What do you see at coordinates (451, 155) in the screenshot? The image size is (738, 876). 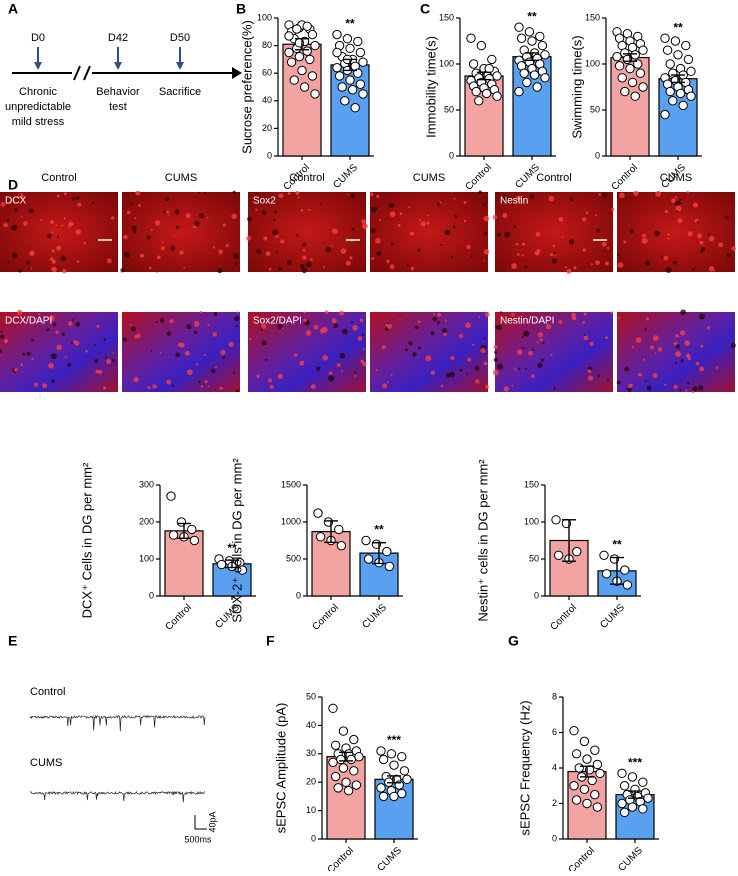 I see `y-tick-label: 0` at bounding box center [451, 155].